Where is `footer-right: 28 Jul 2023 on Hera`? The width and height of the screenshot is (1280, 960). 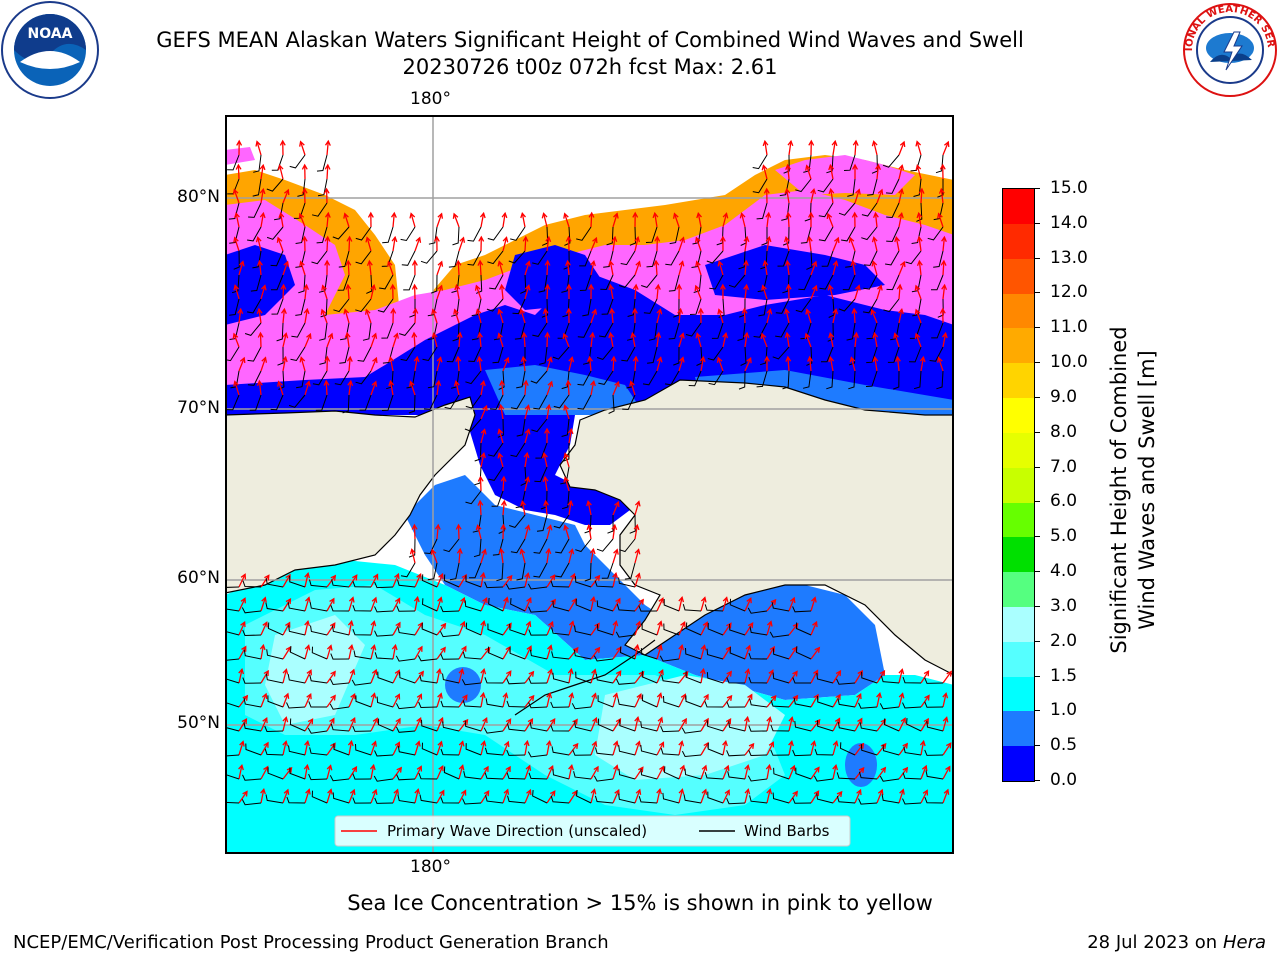 footer-right: 28 Jul 2023 on Hera is located at coordinates (1176, 942).